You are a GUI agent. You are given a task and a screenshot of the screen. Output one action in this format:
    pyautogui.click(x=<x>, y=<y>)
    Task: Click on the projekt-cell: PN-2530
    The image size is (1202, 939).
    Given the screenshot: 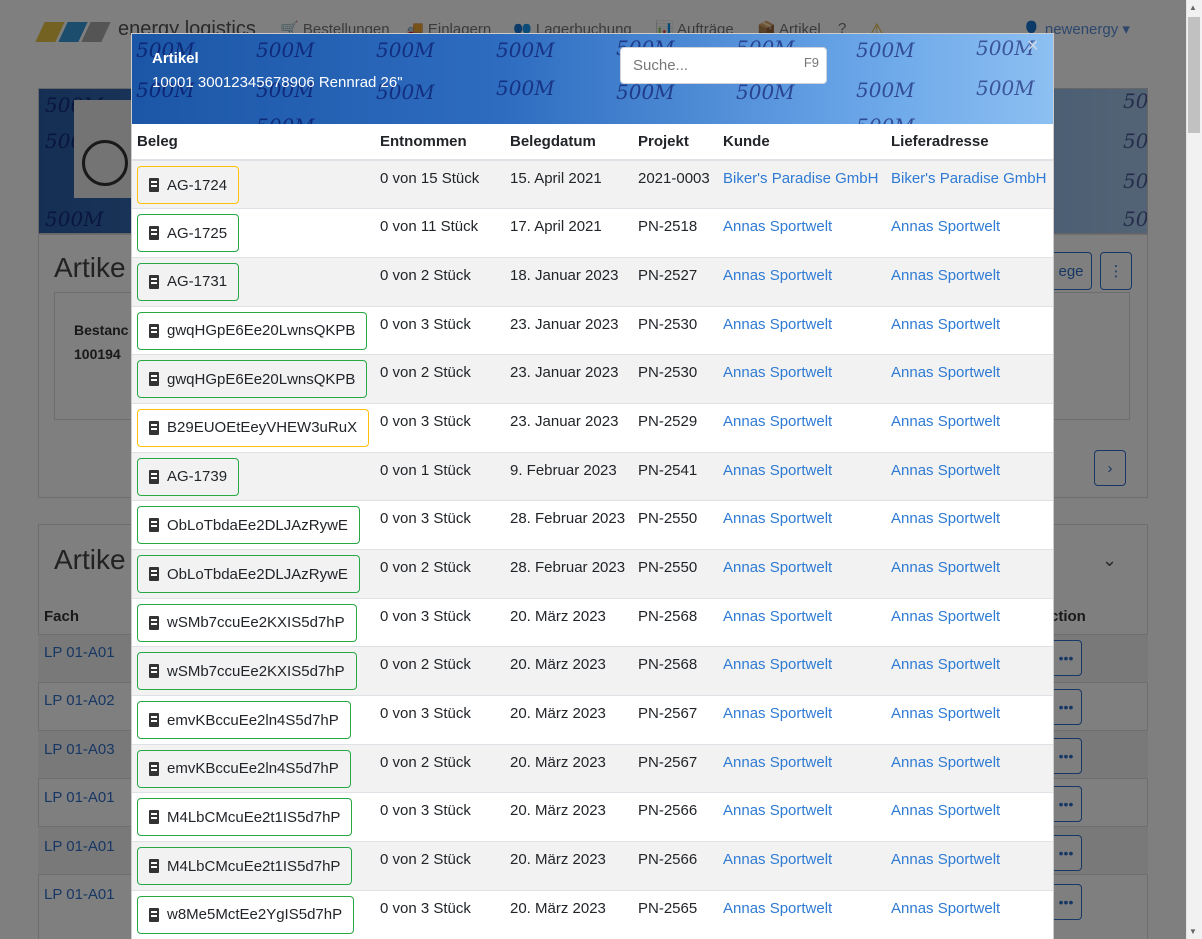 What is the action you would take?
    pyautogui.click(x=675, y=379)
    